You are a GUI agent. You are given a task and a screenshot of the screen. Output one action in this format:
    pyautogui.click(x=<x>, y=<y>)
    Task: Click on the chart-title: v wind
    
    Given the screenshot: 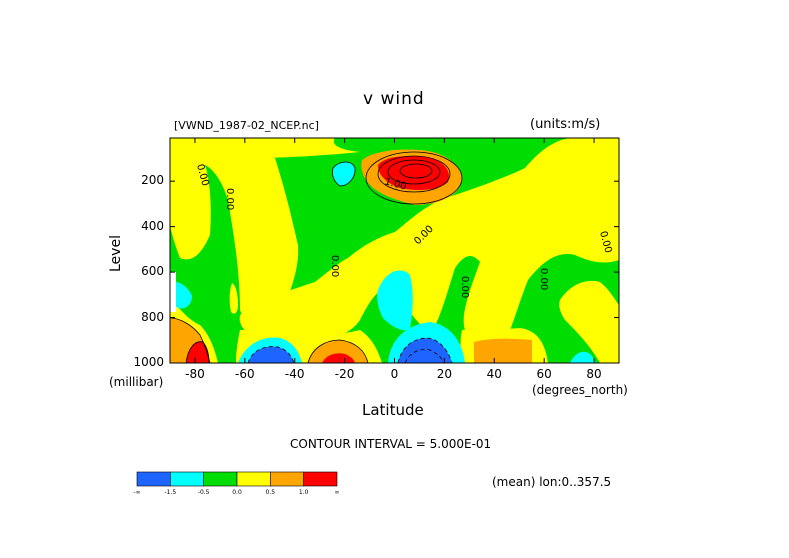 What is the action you would take?
    pyautogui.click(x=394, y=99)
    